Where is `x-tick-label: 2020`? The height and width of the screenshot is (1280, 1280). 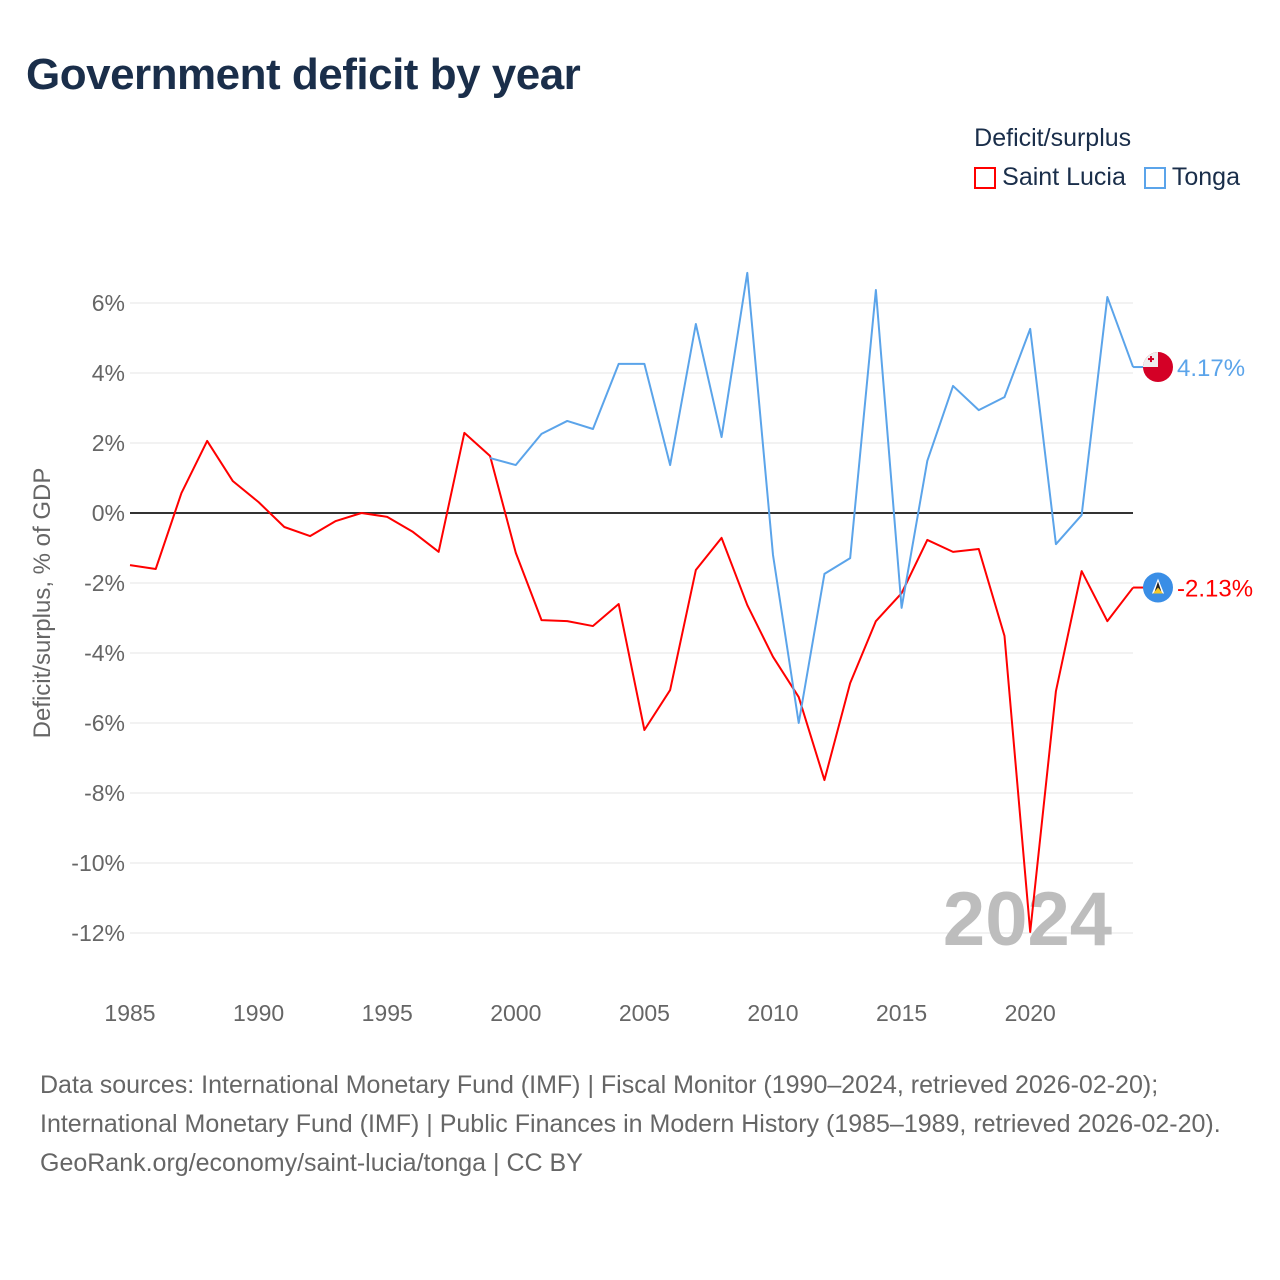 x-tick-label: 2020 is located at coordinates (1030, 1013).